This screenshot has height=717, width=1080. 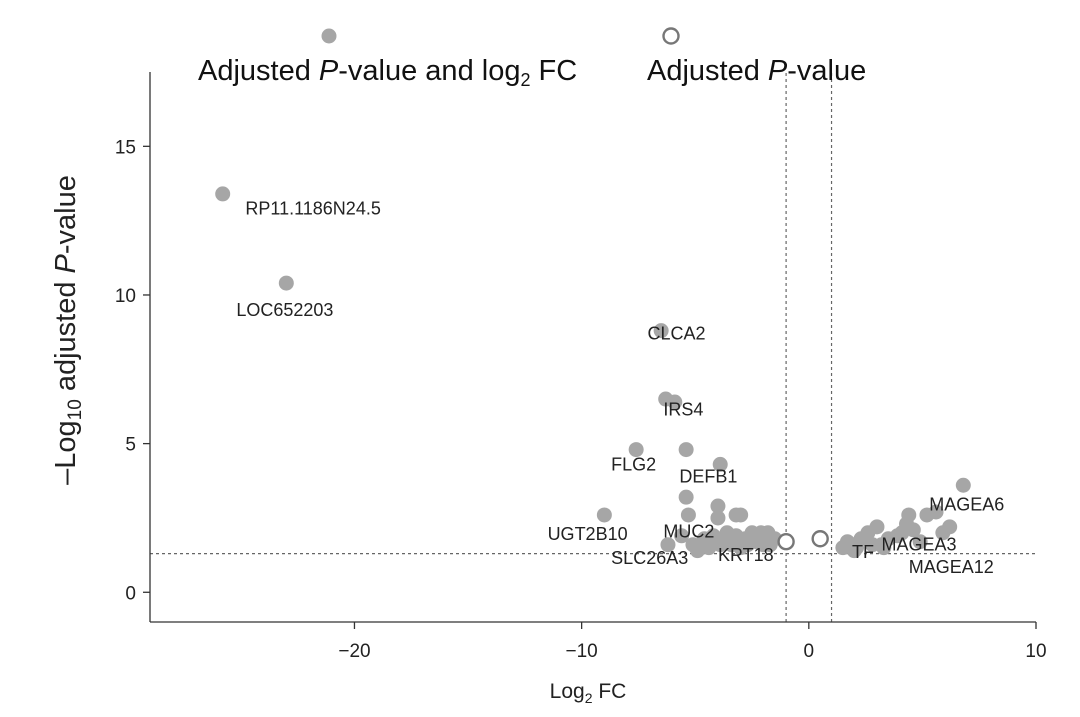 What do you see at coordinates (553, 71) in the screenshot?
I see `legend-label-part: FC` at bounding box center [553, 71].